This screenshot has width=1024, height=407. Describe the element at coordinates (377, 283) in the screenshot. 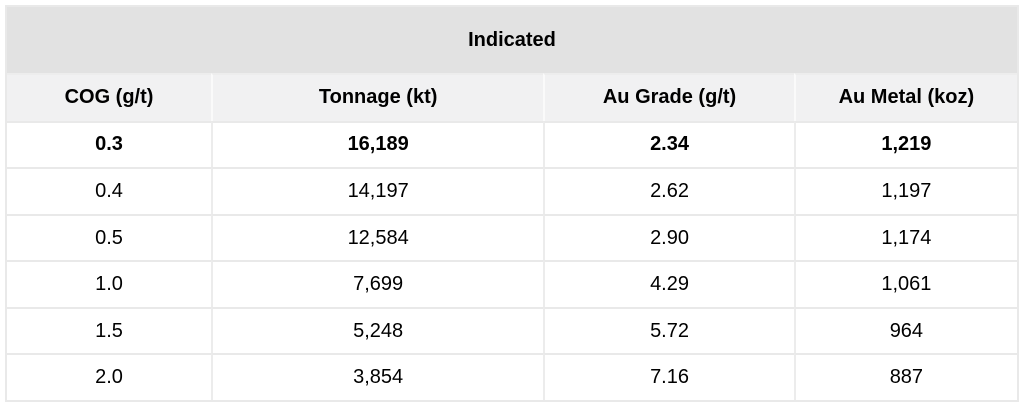

I see `cell-tonnage: 7,699` at that location.